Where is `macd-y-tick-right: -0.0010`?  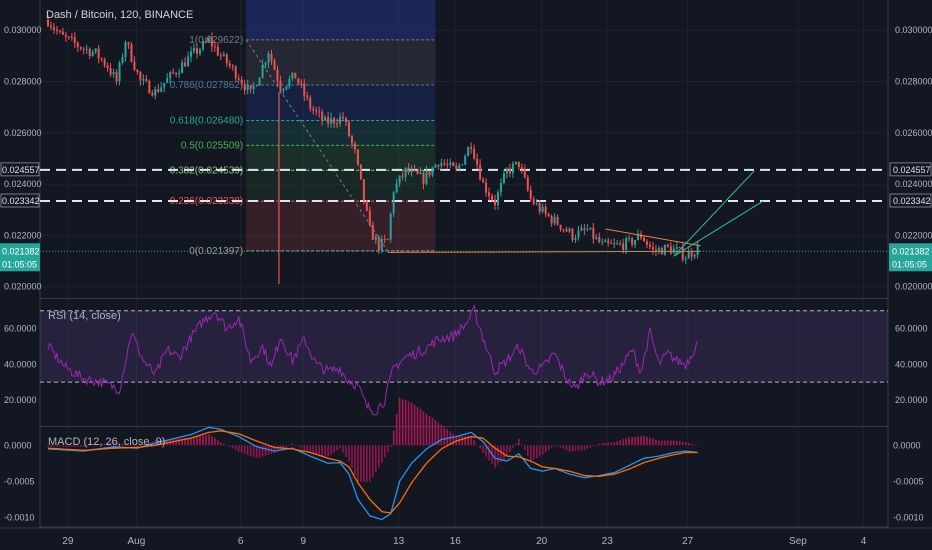 macd-y-tick-right: -0.0010 is located at coordinates (908, 517).